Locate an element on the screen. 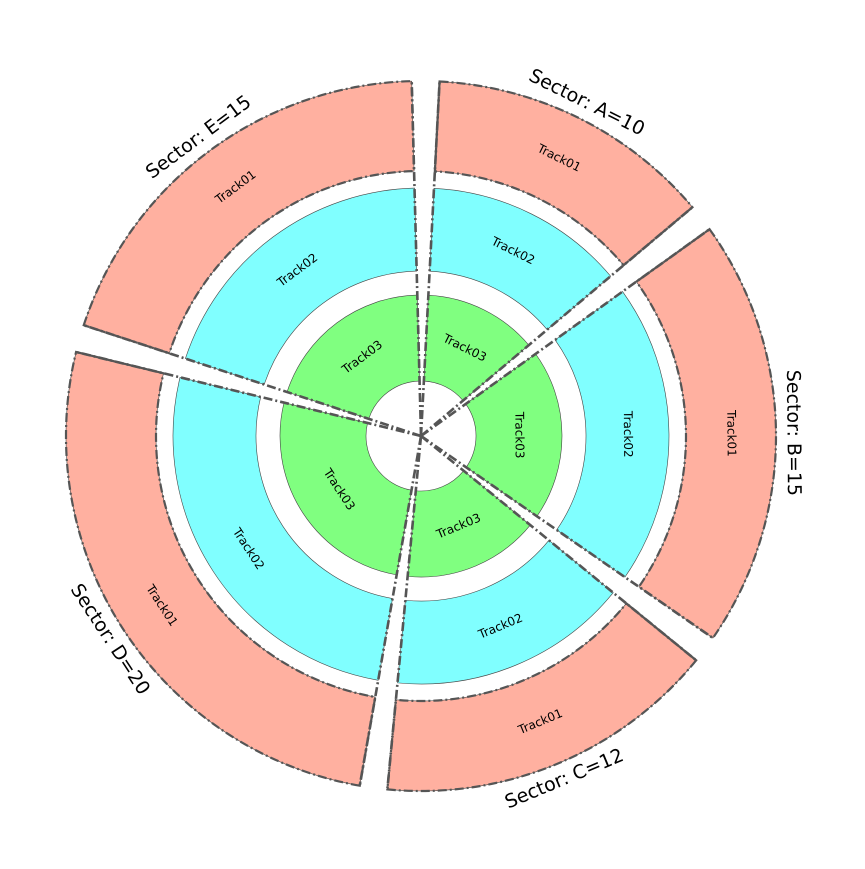  track-3-sector-e is located at coordinates (353, 357).